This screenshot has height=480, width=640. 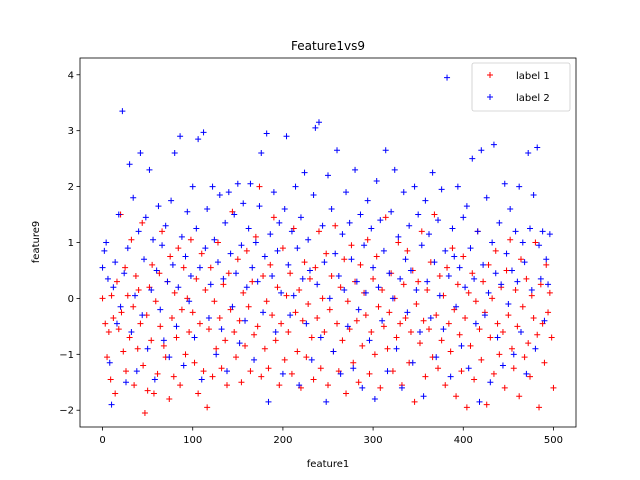 What do you see at coordinates (463, 440) in the screenshot?
I see `x-tick-label: 400` at bounding box center [463, 440].